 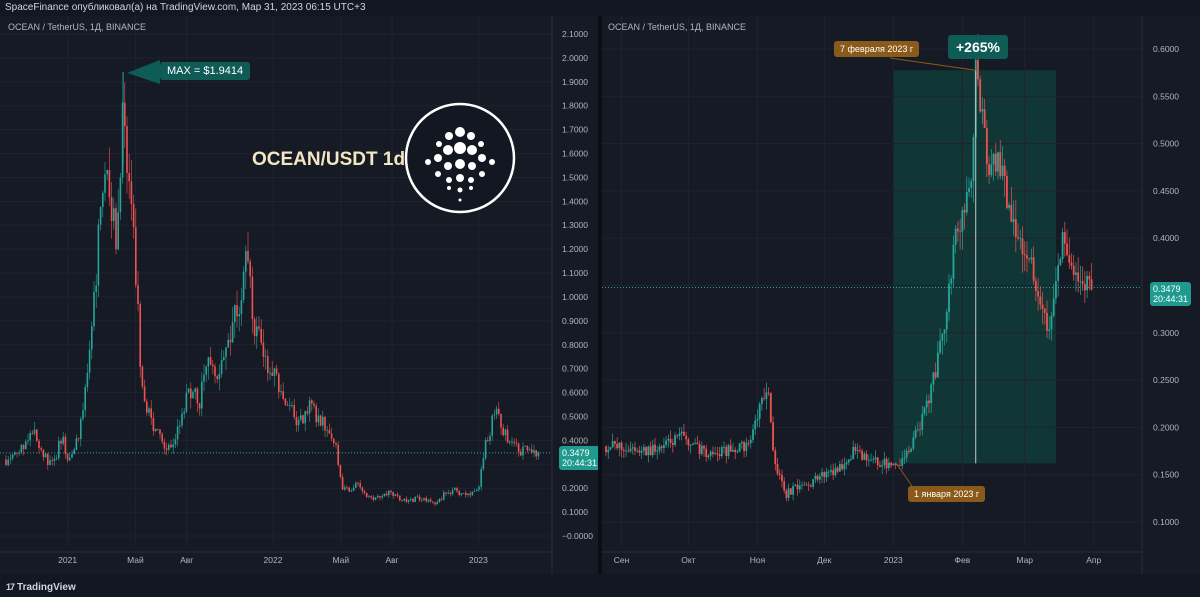 I want to click on y-tick-label: 1.4000, so click(x=575, y=201).